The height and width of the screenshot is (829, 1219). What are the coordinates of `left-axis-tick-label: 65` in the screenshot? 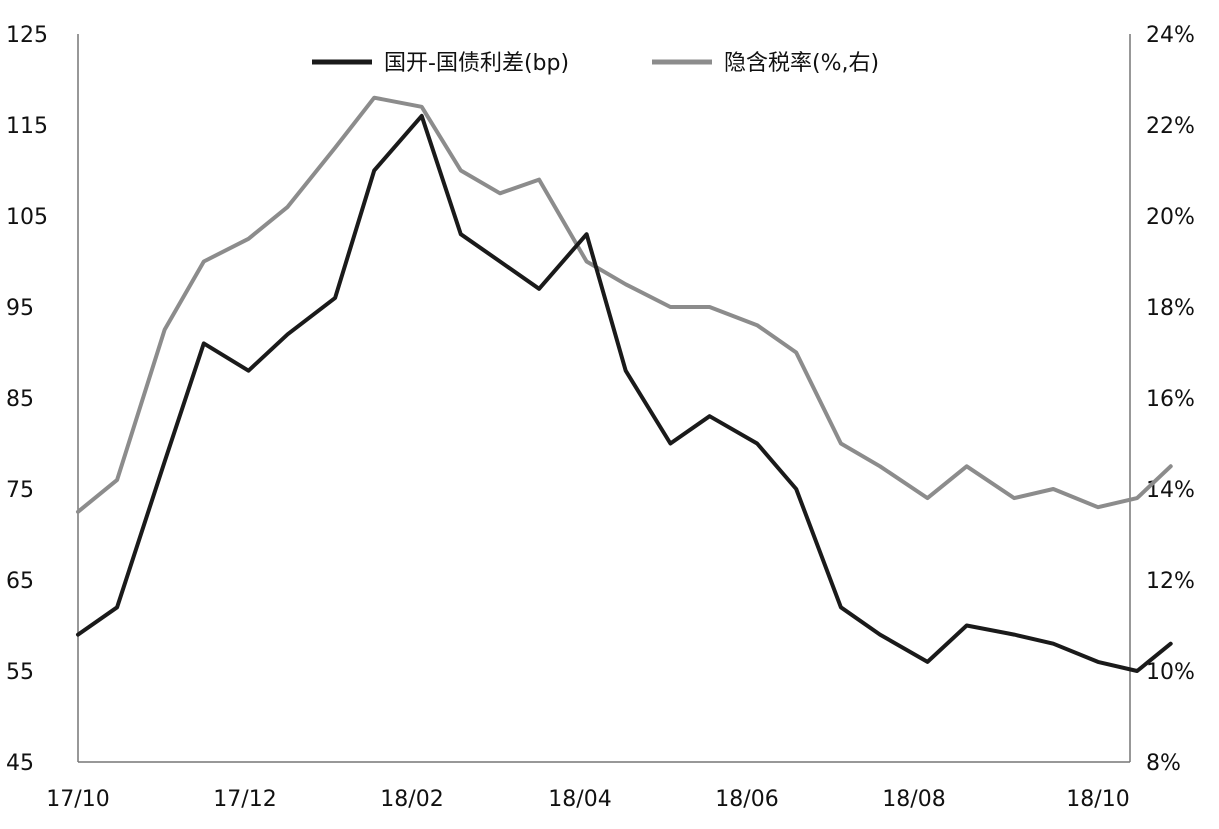 It's located at (20, 581).